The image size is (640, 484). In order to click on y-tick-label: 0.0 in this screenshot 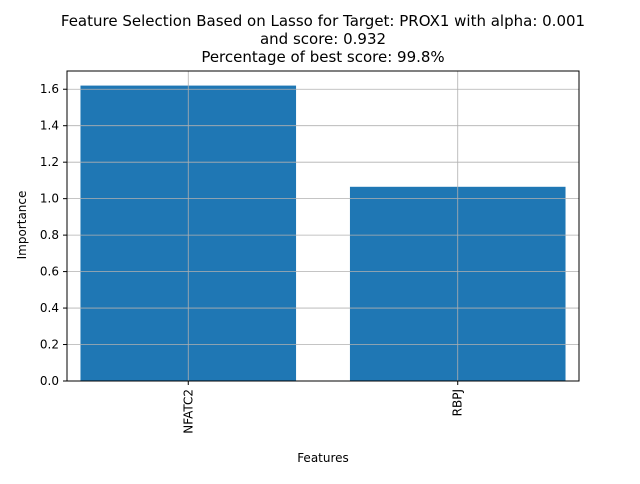, I will do `click(49, 381)`.